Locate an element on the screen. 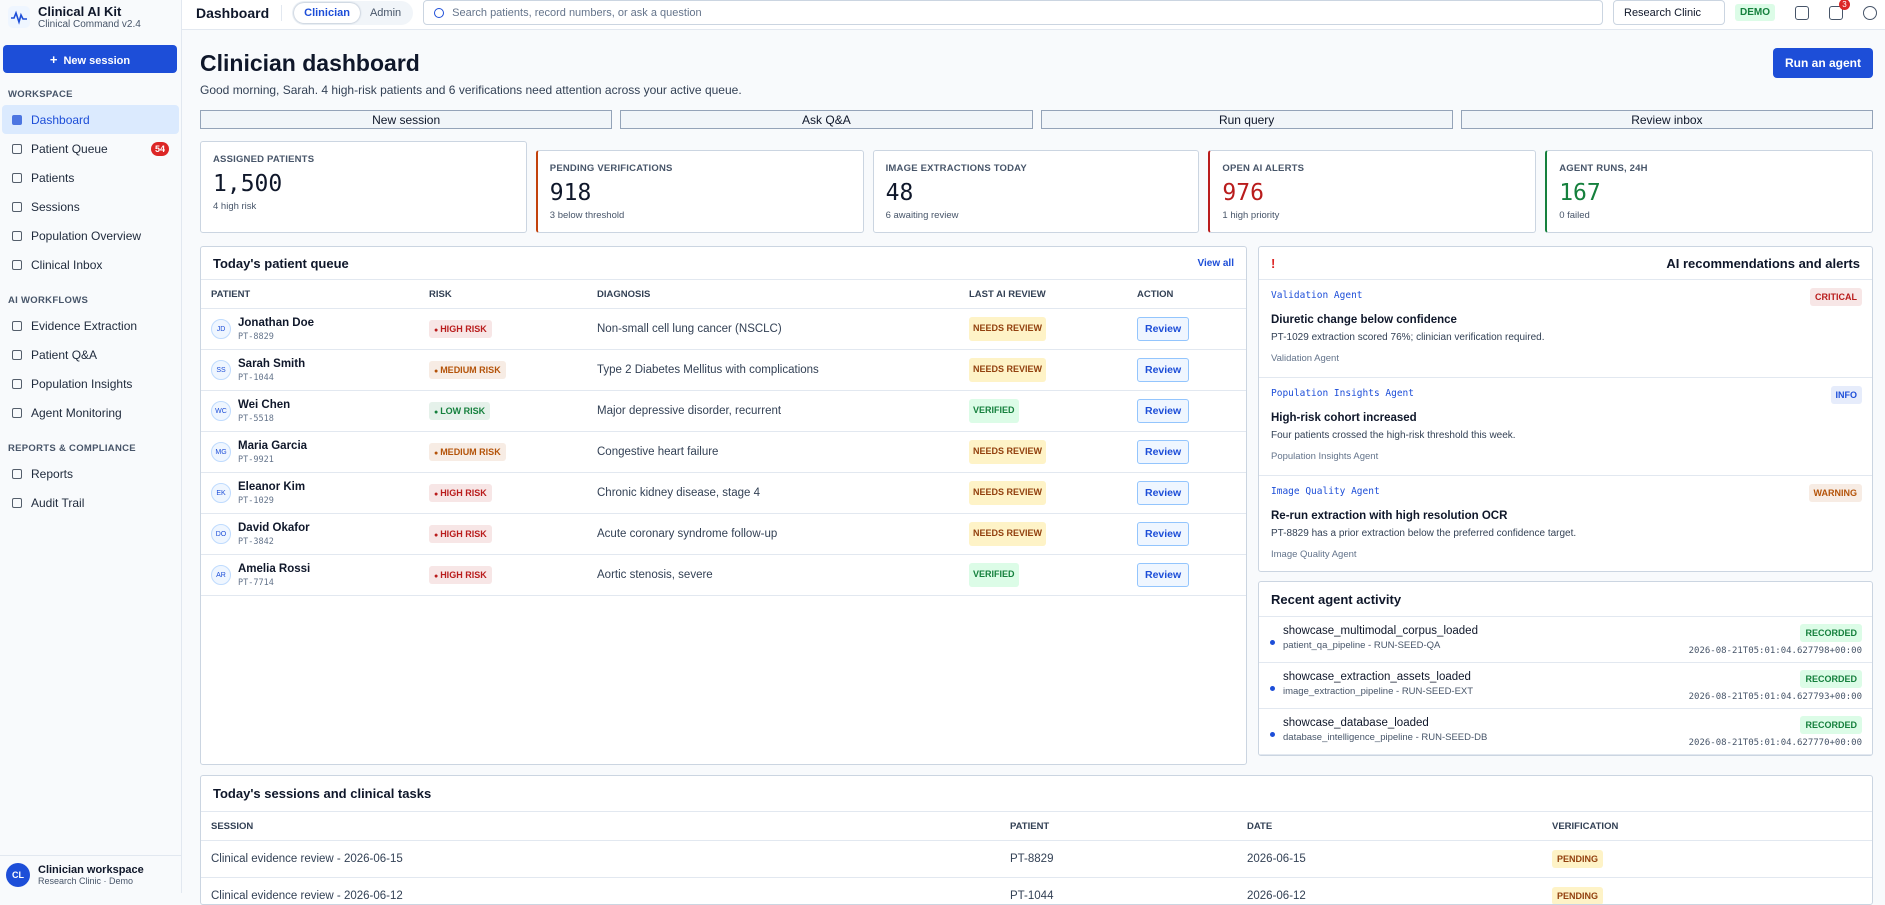 Image resolution: width=1885 pixels, height=905 pixels. patient-avatar: MG is located at coordinates (221, 452).